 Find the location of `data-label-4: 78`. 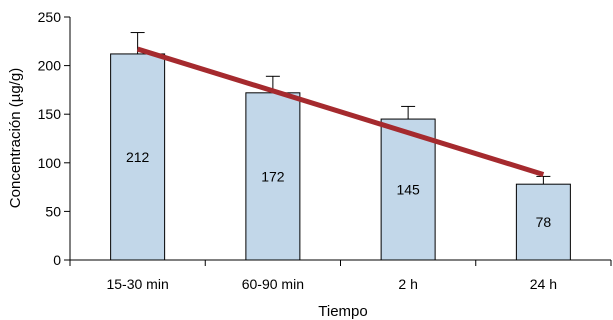

data-label-4: 78 is located at coordinates (544, 222).